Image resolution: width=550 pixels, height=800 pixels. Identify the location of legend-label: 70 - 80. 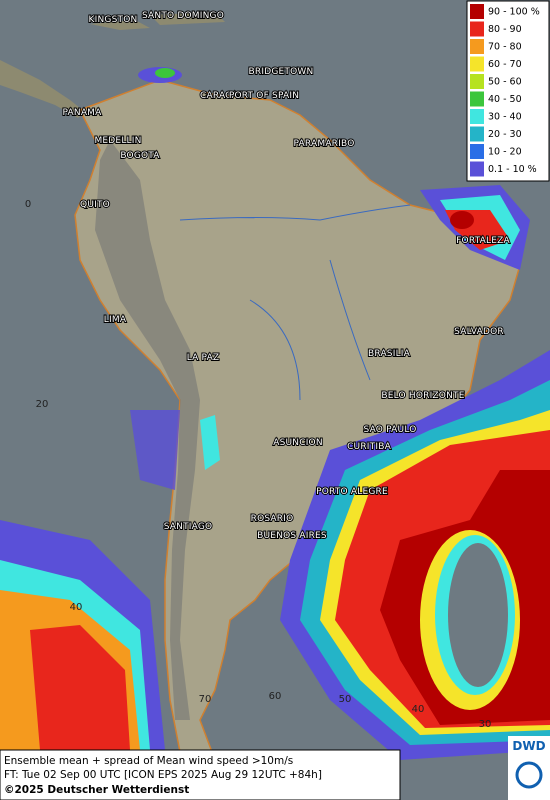
(505, 47).